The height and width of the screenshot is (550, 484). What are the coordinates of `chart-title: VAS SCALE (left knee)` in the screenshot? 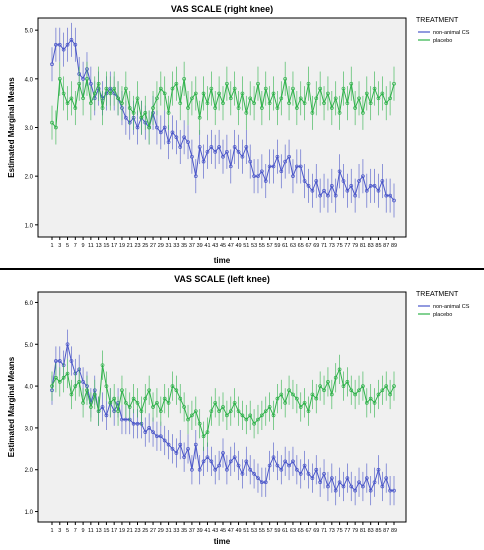 It's located at (222, 279).